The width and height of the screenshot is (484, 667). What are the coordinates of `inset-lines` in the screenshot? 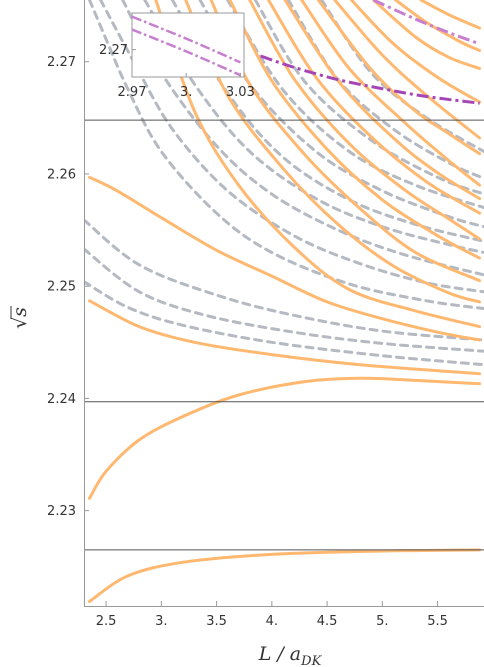 It's located at (186, 46).